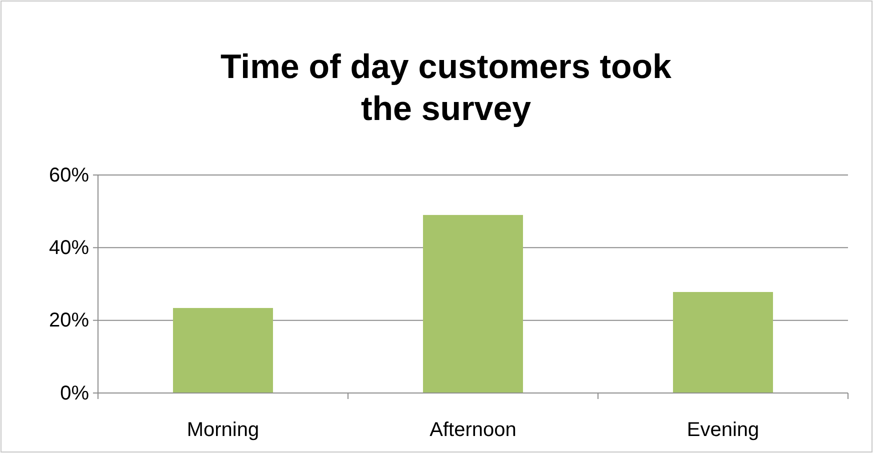  Describe the element at coordinates (473, 430) in the screenshot. I see `x-tick-label: Afternoon` at that location.